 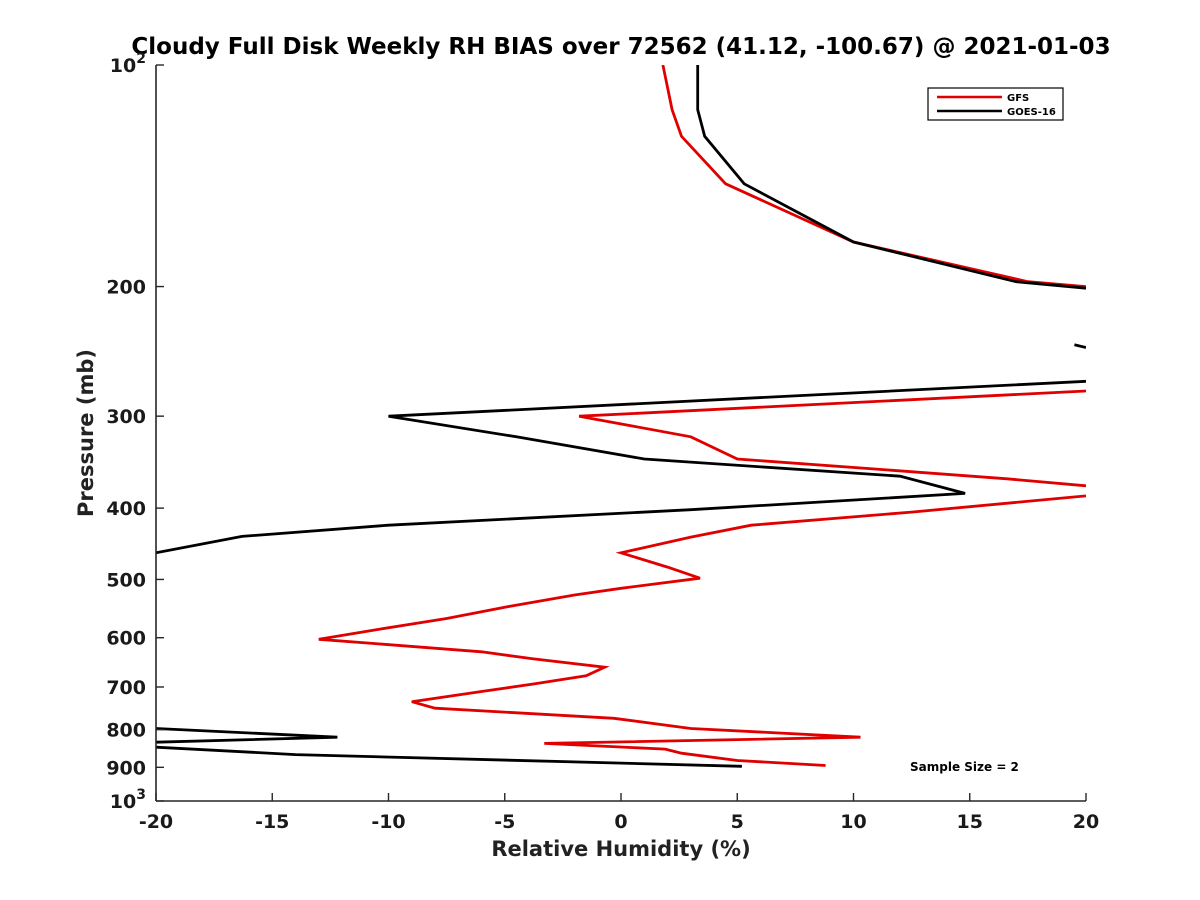 I want to click on y-tick-label: 10³, so click(x=128, y=800).